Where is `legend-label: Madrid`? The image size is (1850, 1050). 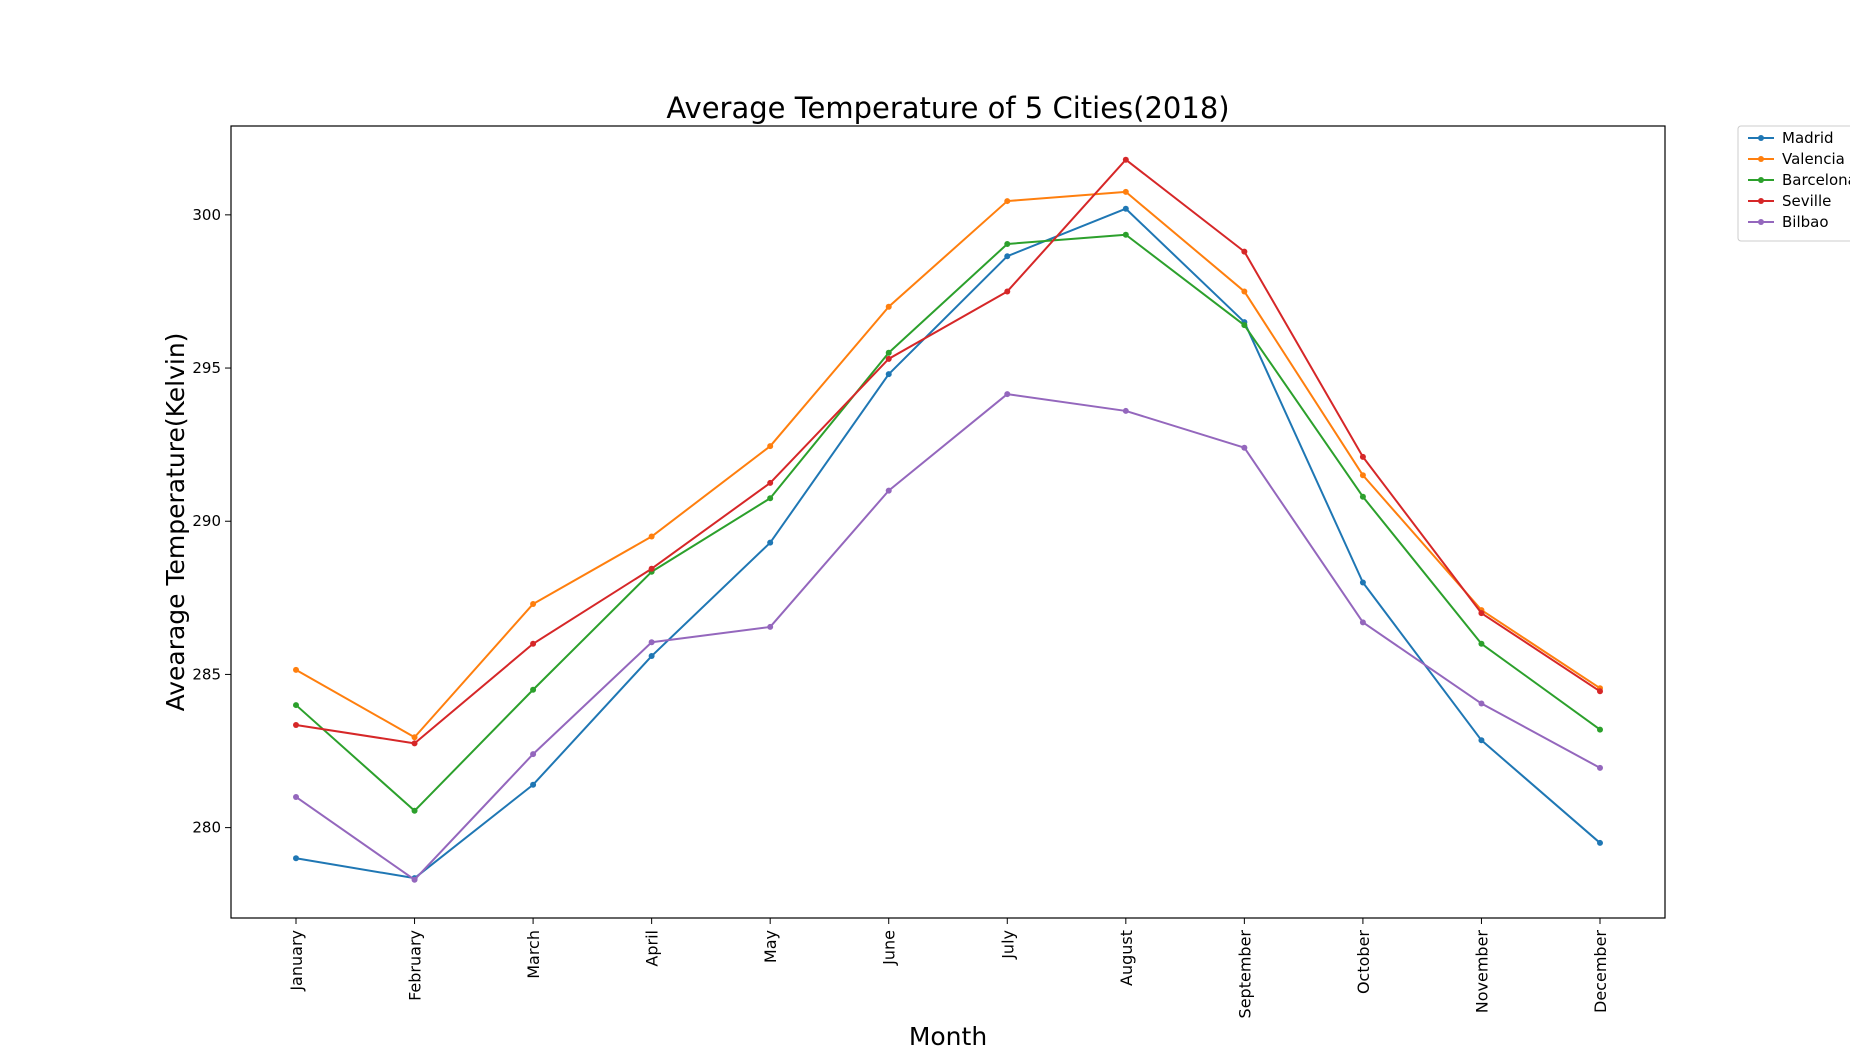
legend-label: Madrid is located at coordinates (1808, 138).